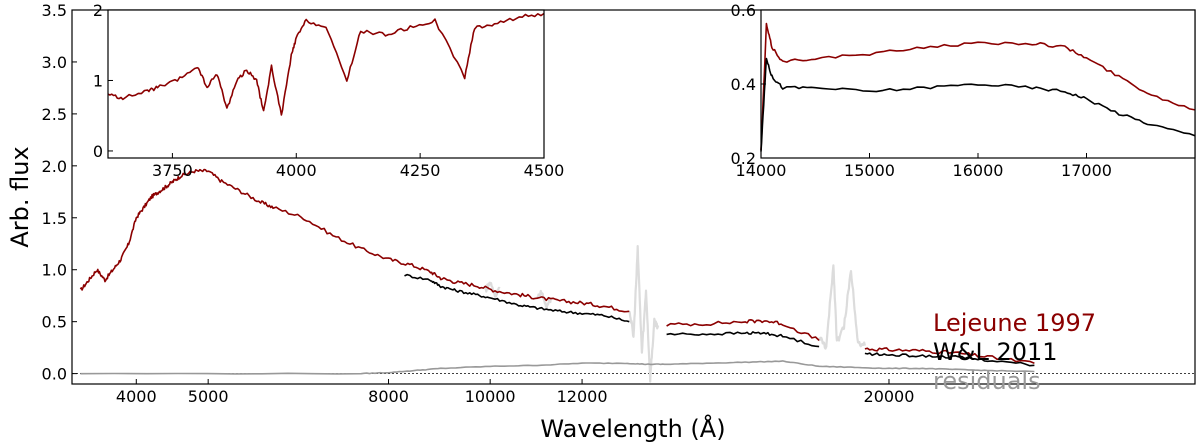 This screenshot has width=1200, height=446. What do you see at coordinates (54, 166) in the screenshot?
I see `main-y-tick-label: 2.0` at bounding box center [54, 166].